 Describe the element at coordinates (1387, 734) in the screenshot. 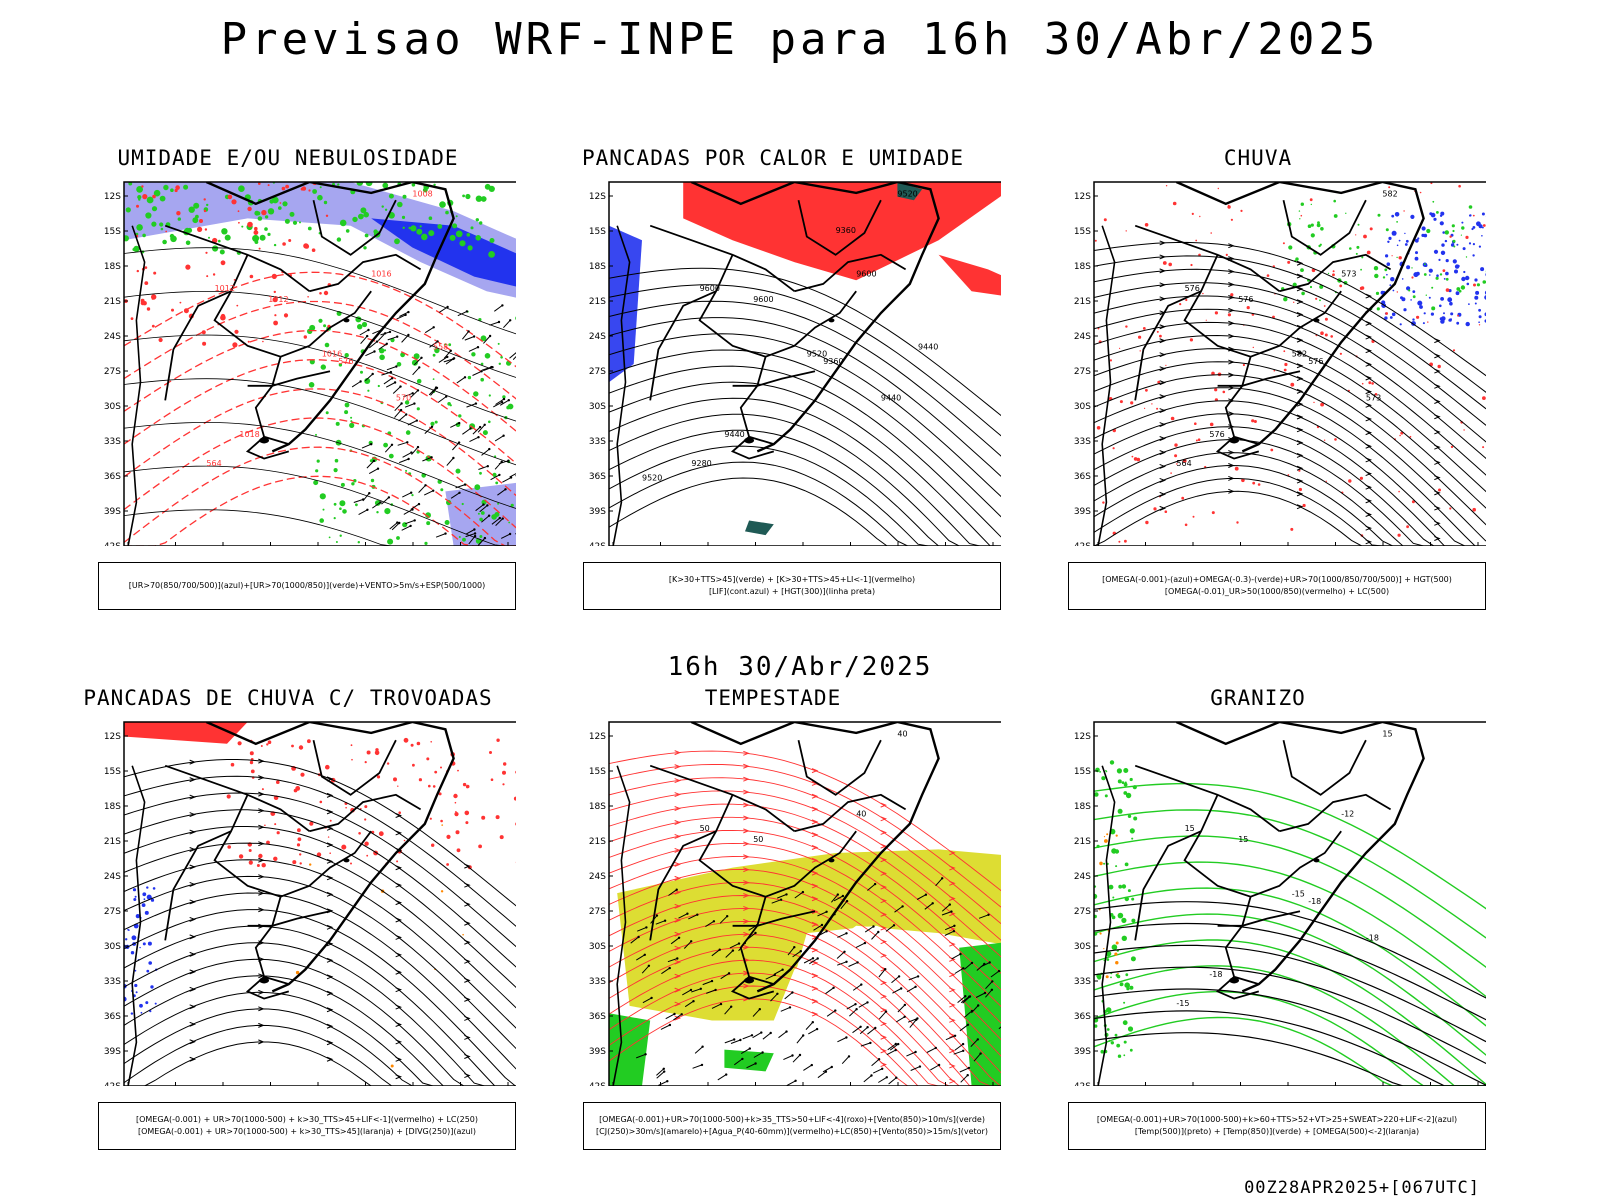

I see `contour-label: 15` at that location.